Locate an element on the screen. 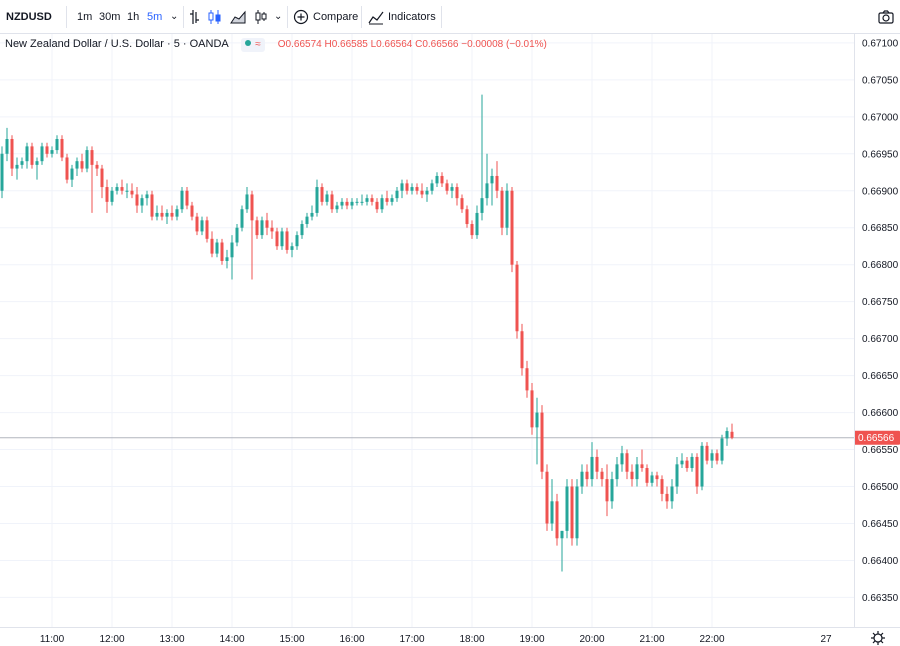 The width and height of the screenshot is (900, 646). time-axis-border is located at coordinates (450, 627).